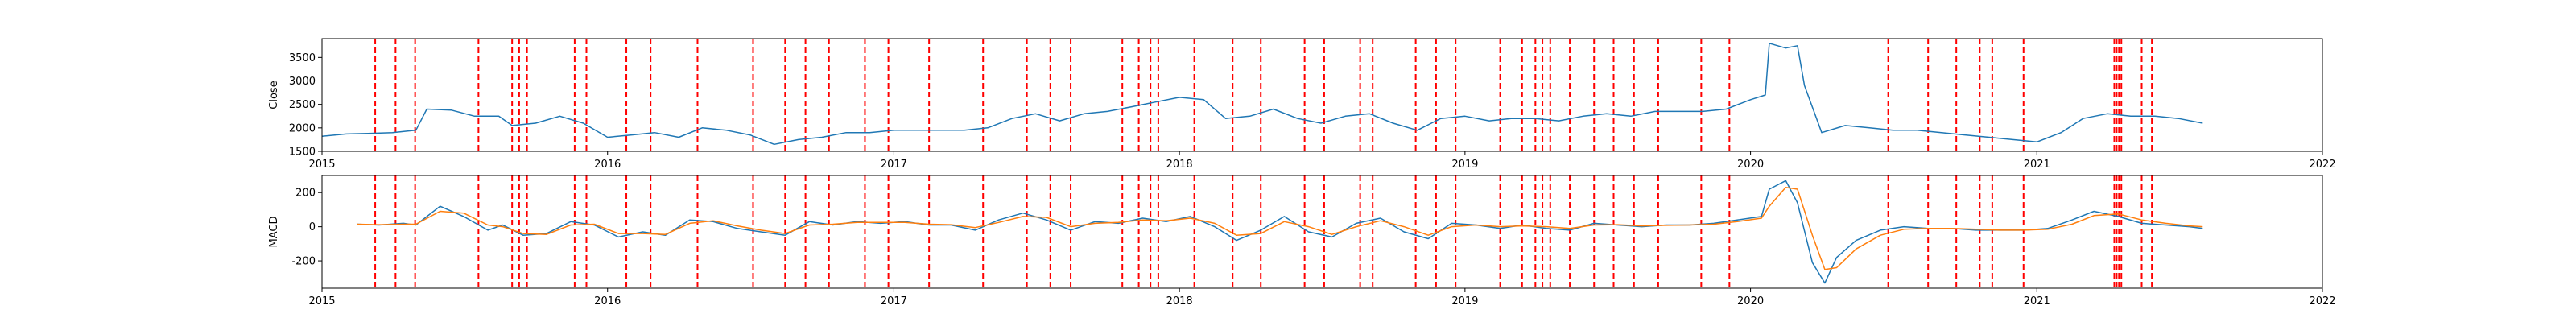 This screenshot has width=2576, height=322. I want to click on macd-y-axis-label: MACD, so click(274, 232).